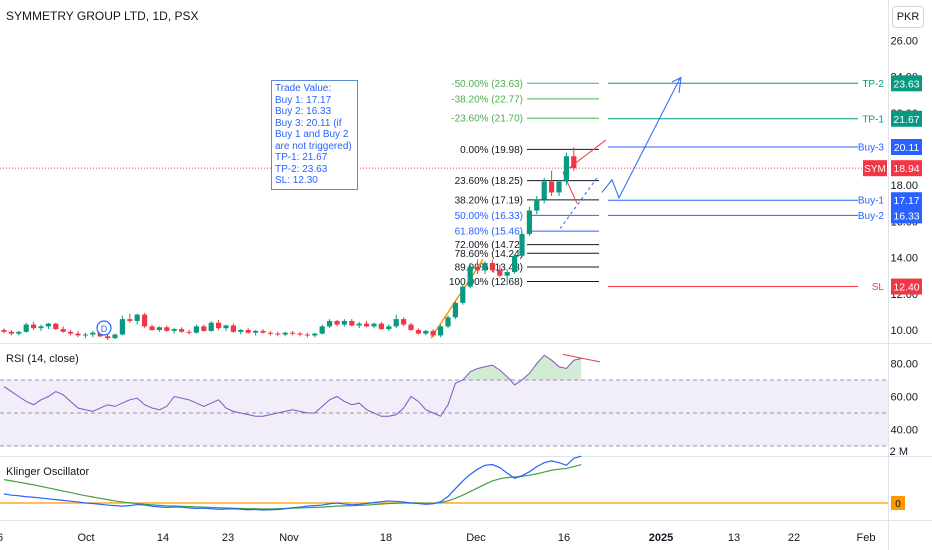 This screenshot has width=932, height=550. Describe the element at coordinates (303, 111) in the screenshot. I see `trade-note-line: Buy 2: 16.33` at that location.